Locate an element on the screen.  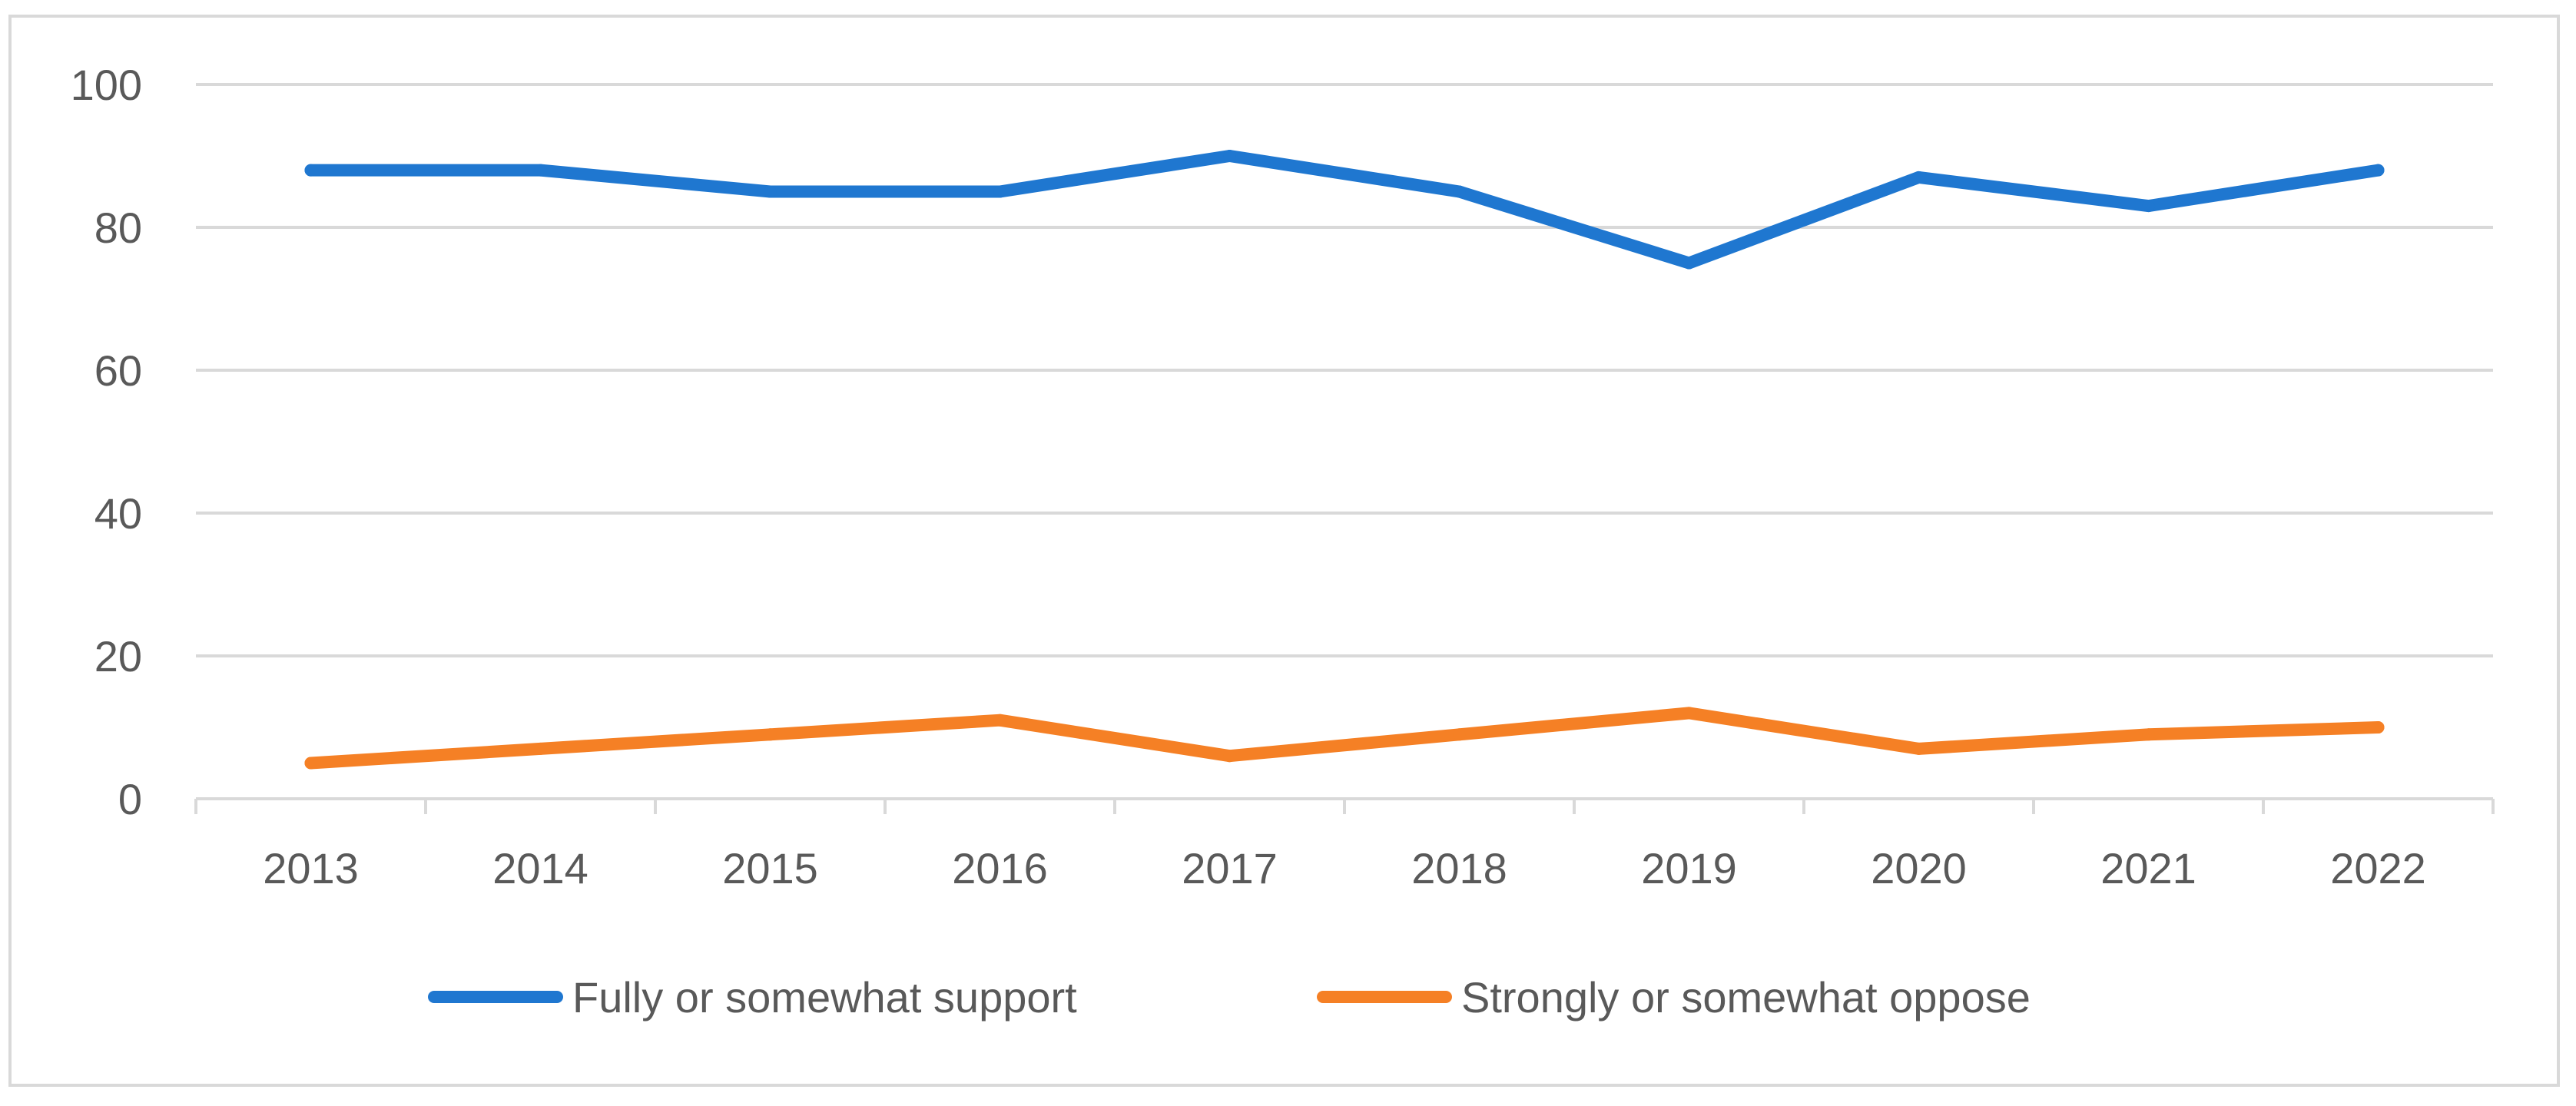
x-tick-label: 2018 is located at coordinates (1459, 868).